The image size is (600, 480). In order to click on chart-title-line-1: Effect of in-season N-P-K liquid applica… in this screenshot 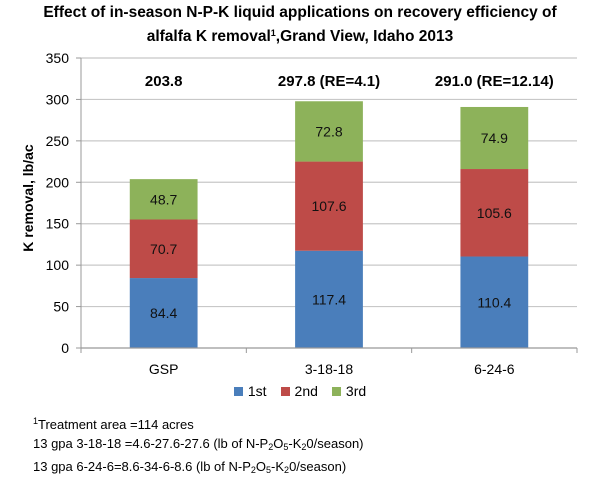, I will do `click(300, 12)`.